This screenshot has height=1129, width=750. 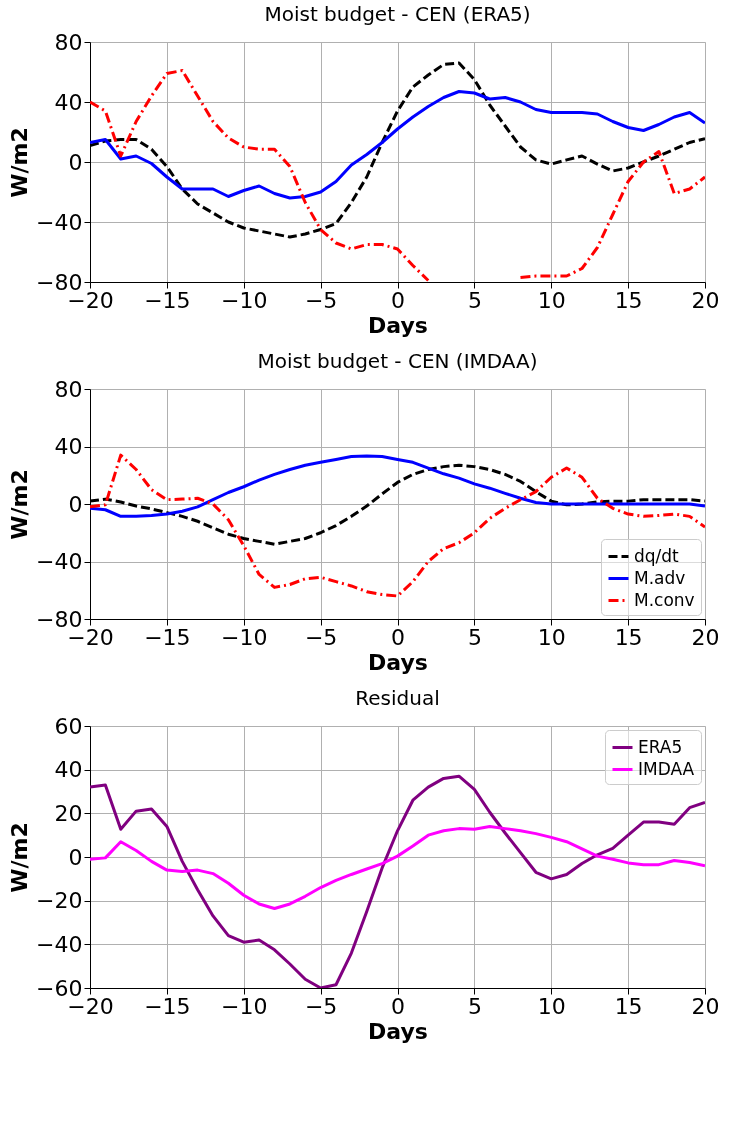 I want to click on y-tick-label: 60, so click(x=68, y=726).